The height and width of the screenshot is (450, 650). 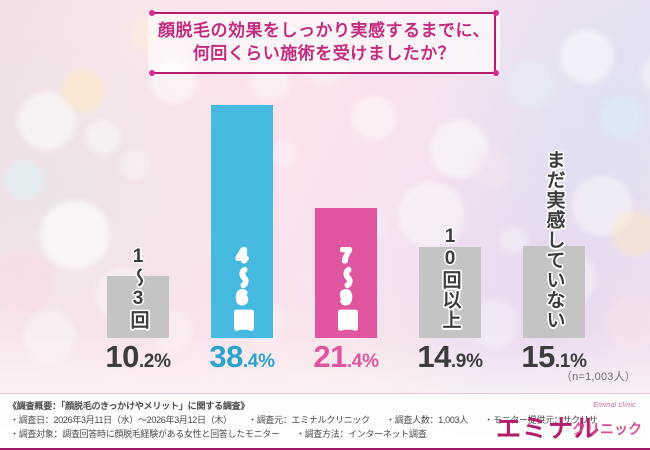 What do you see at coordinates (548, 429) in the screenshot?
I see `brand-logo-main: エミナル` at bounding box center [548, 429].